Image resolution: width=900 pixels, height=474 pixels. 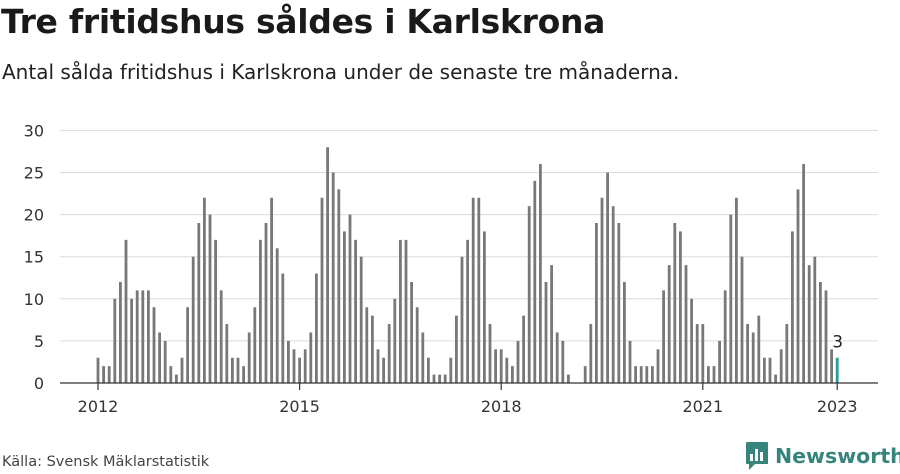 I want to click on x-tick-label: 2021, so click(x=702, y=406).